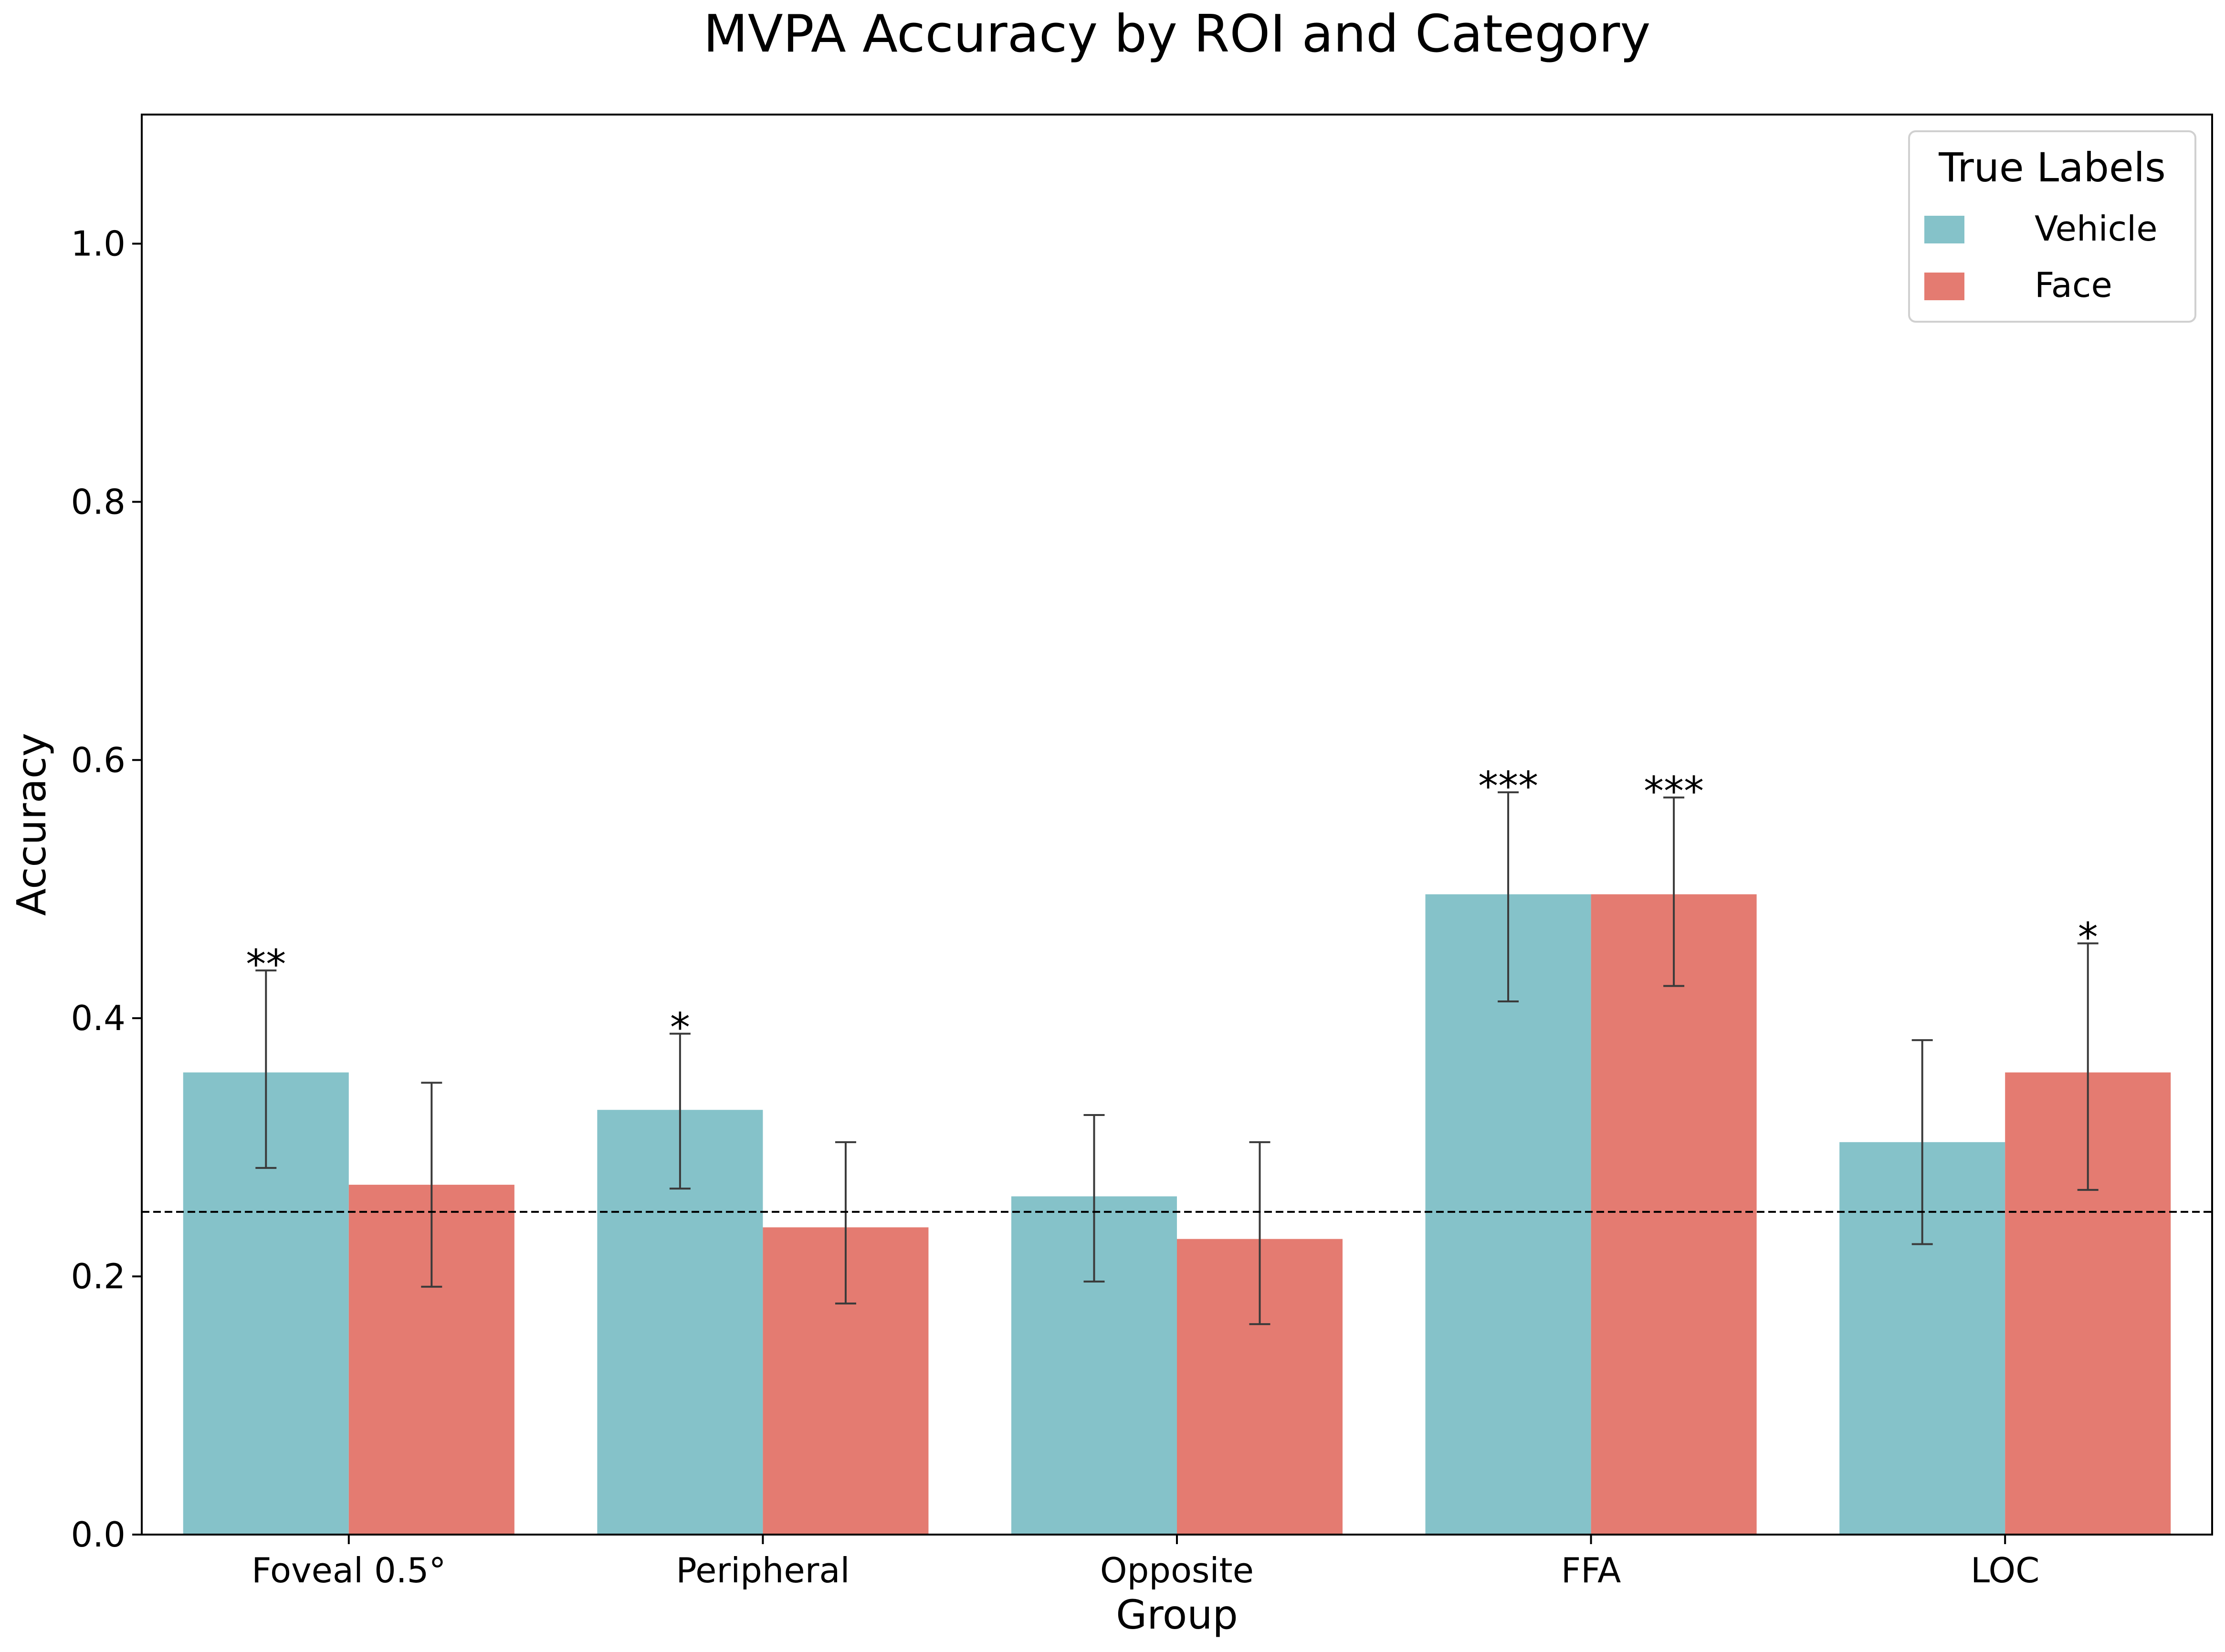 This screenshot has height=1652, width=2225. I want to click on chart-title: MVPA Accuracy by ROI and Category, so click(1177, 34).